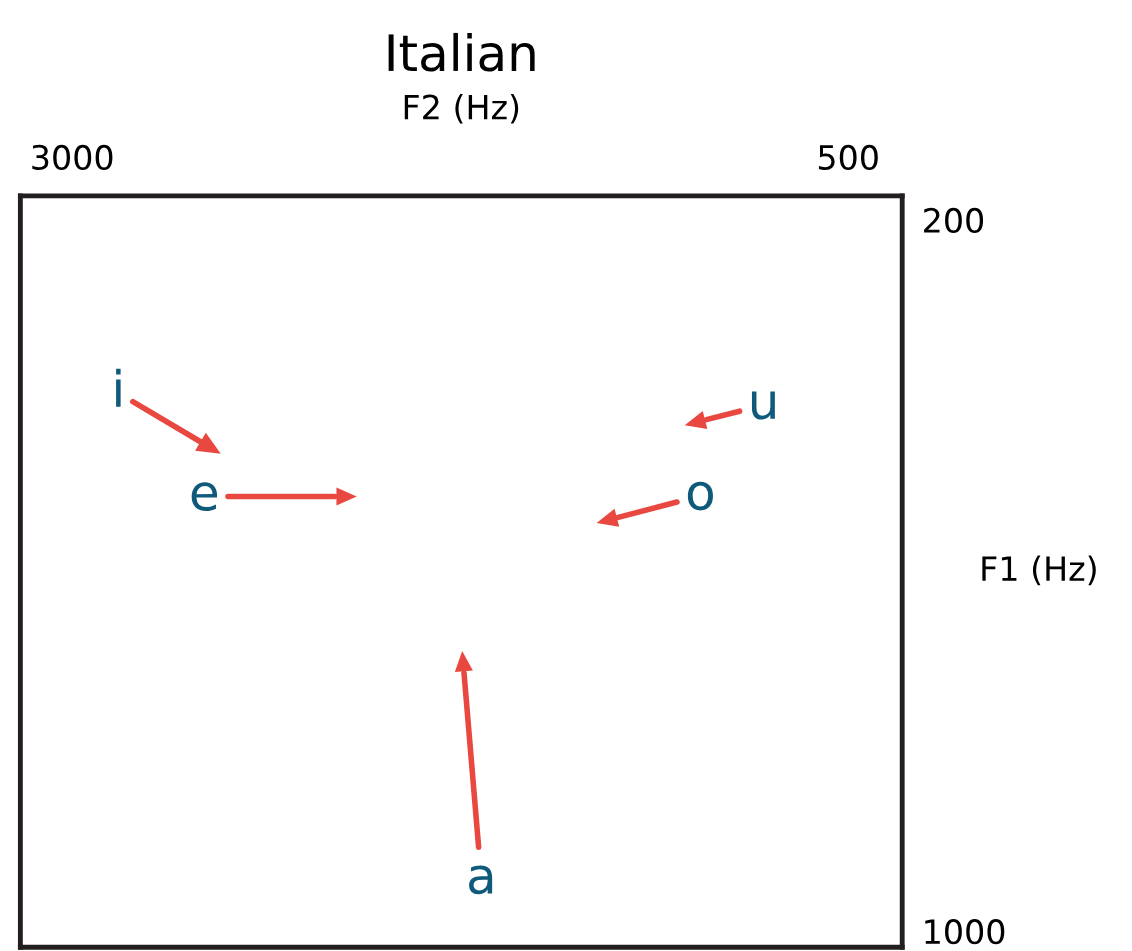  Describe the element at coordinates (72, 157) in the screenshot. I see `x-tick-label: 3000` at that location.